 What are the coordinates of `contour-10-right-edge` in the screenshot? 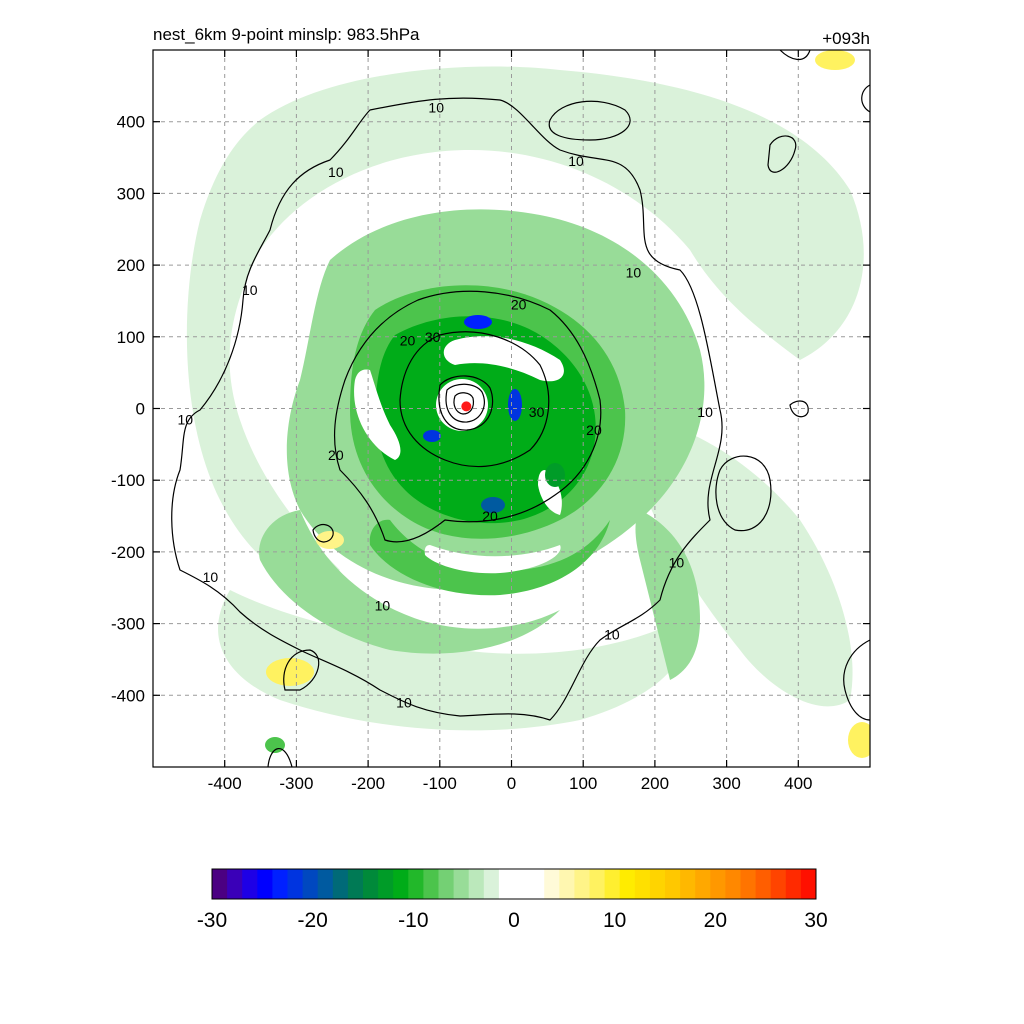 It's located at (865, 98).